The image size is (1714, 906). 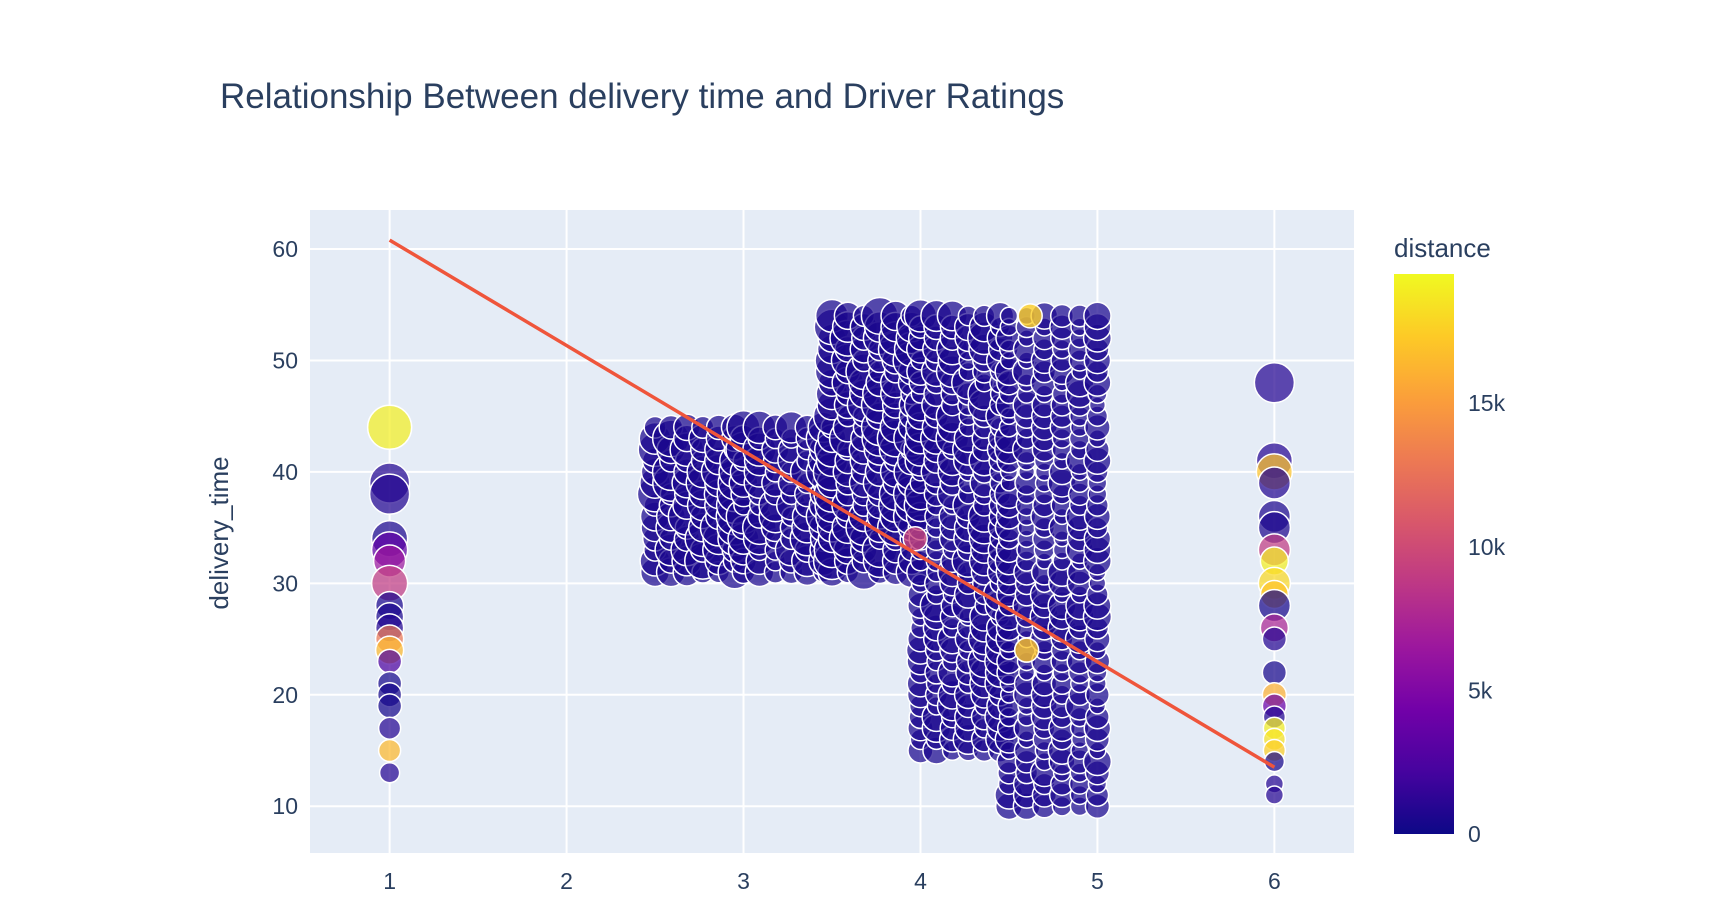 What do you see at coordinates (1097, 881) in the screenshot?
I see `x-tick-label: 5` at bounding box center [1097, 881].